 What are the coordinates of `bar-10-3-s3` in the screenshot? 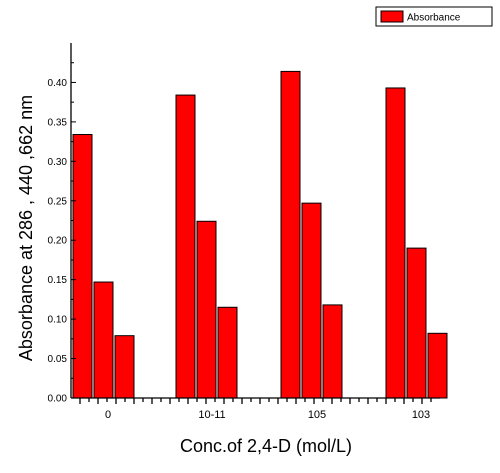 It's located at (437, 365).